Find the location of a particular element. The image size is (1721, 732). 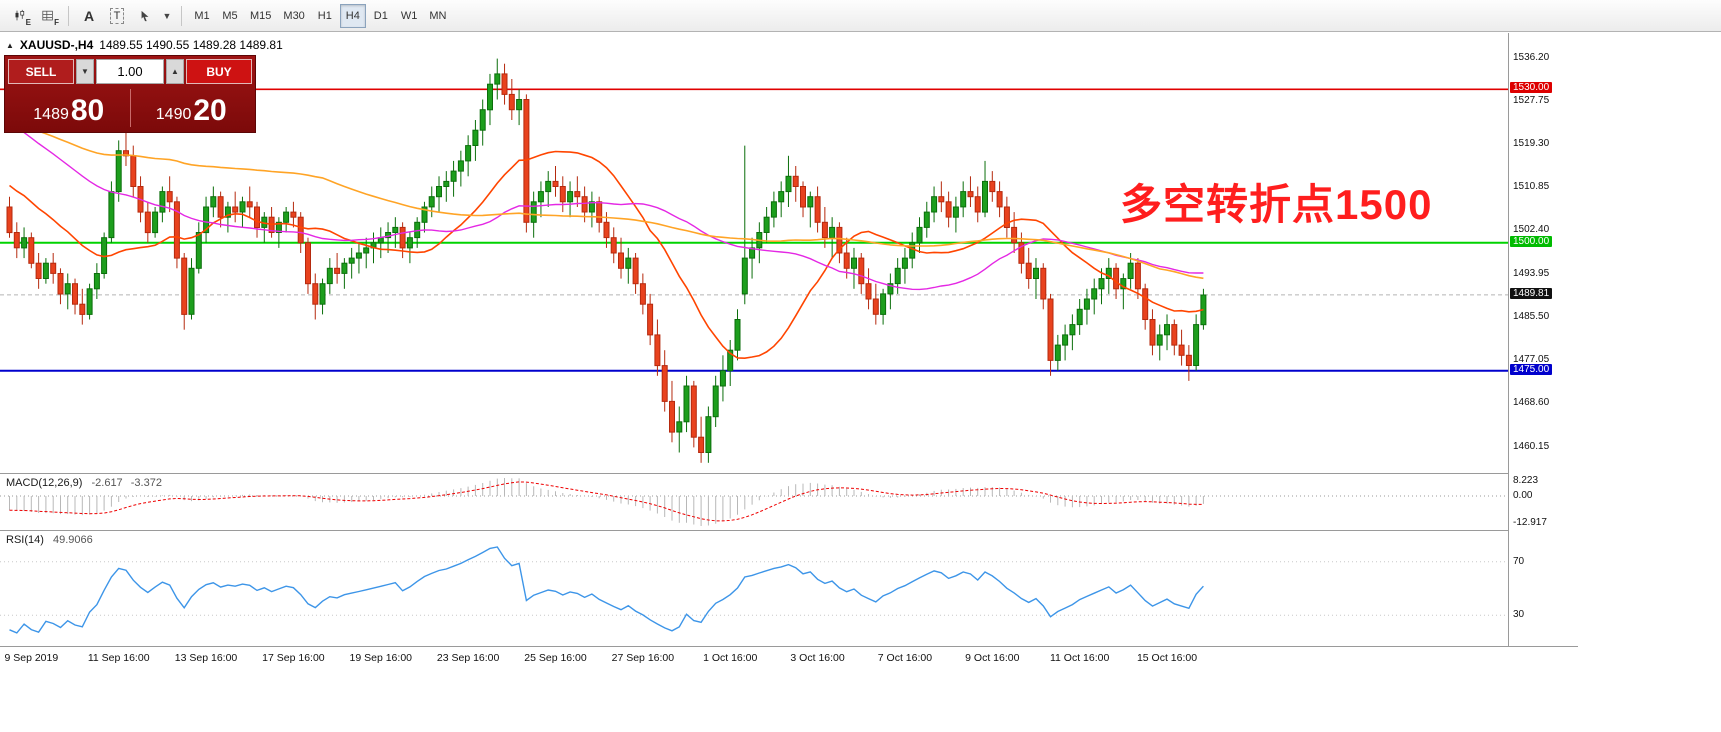

pointer-glyph is located at coordinates (145, 15).